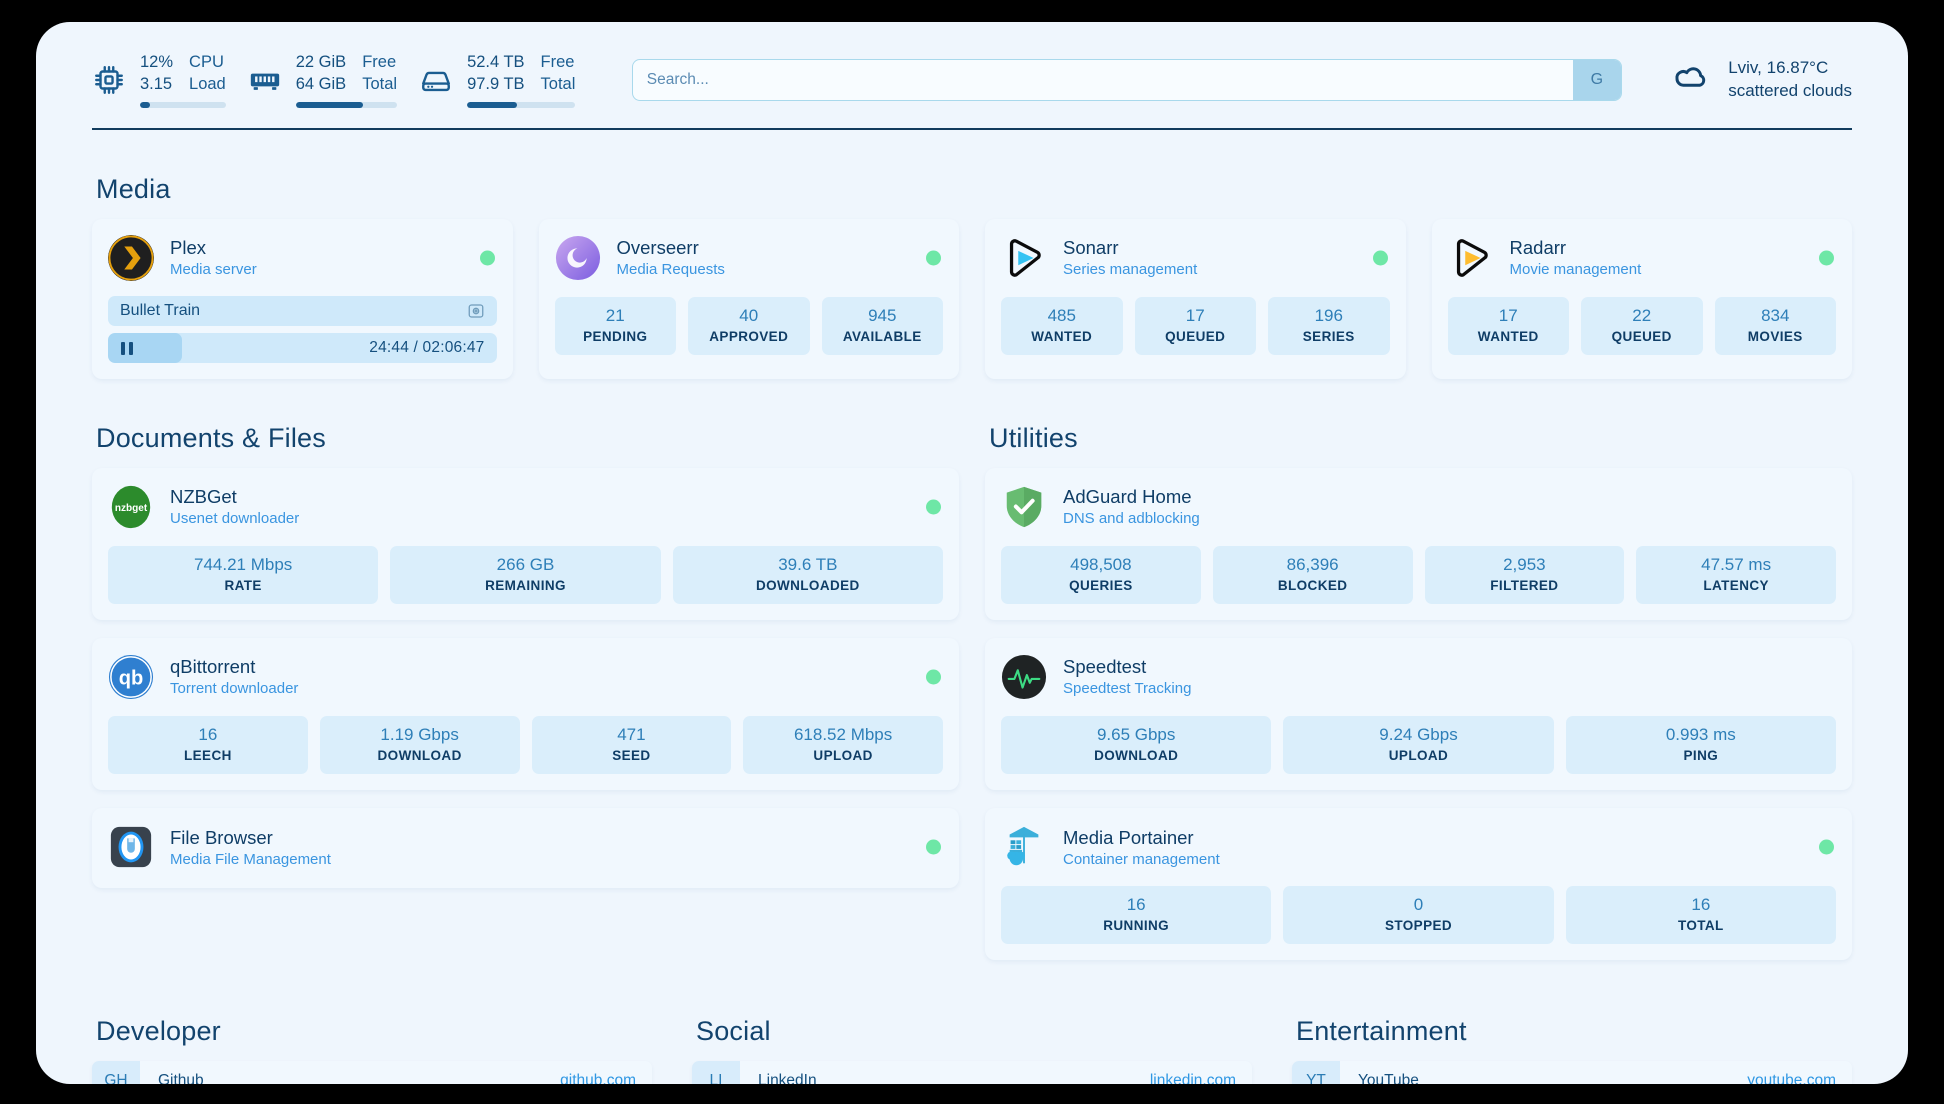 This screenshot has height=1104, width=1944. What do you see at coordinates (1329, 326) in the screenshot?
I see `stat-block: 196 SERIES` at bounding box center [1329, 326].